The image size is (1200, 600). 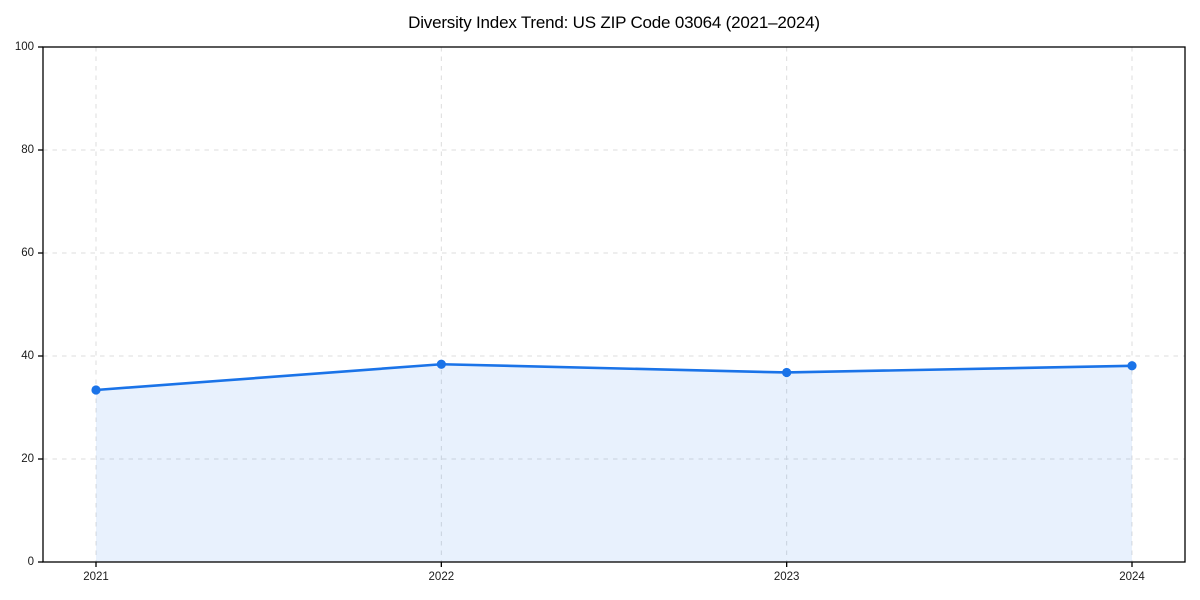 What do you see at coordinates (442, 577) in the screenshot?
I see `x-tick-label: 2022` at bounding box center [442, 577].